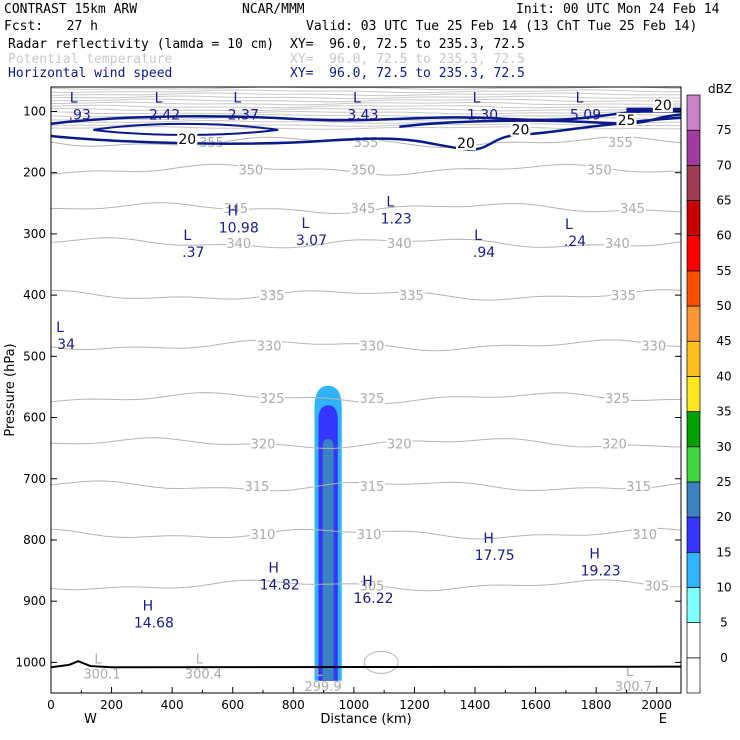  I want to click on model-title: CONTRAST 15km ARW, so click(71, 9).